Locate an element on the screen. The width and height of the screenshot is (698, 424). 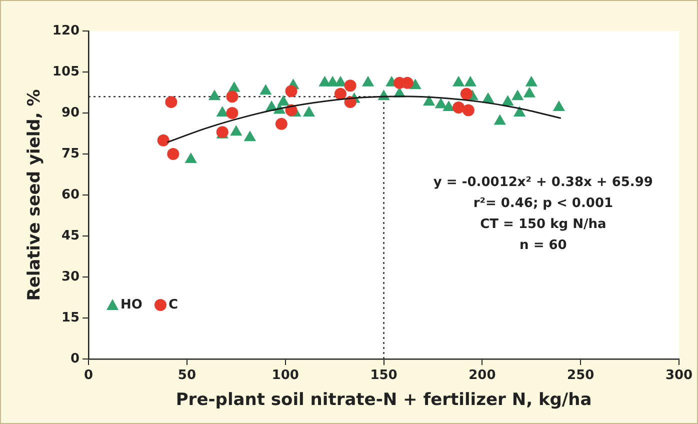
x-tick-label: 0 is located at coordinates (89, 376).